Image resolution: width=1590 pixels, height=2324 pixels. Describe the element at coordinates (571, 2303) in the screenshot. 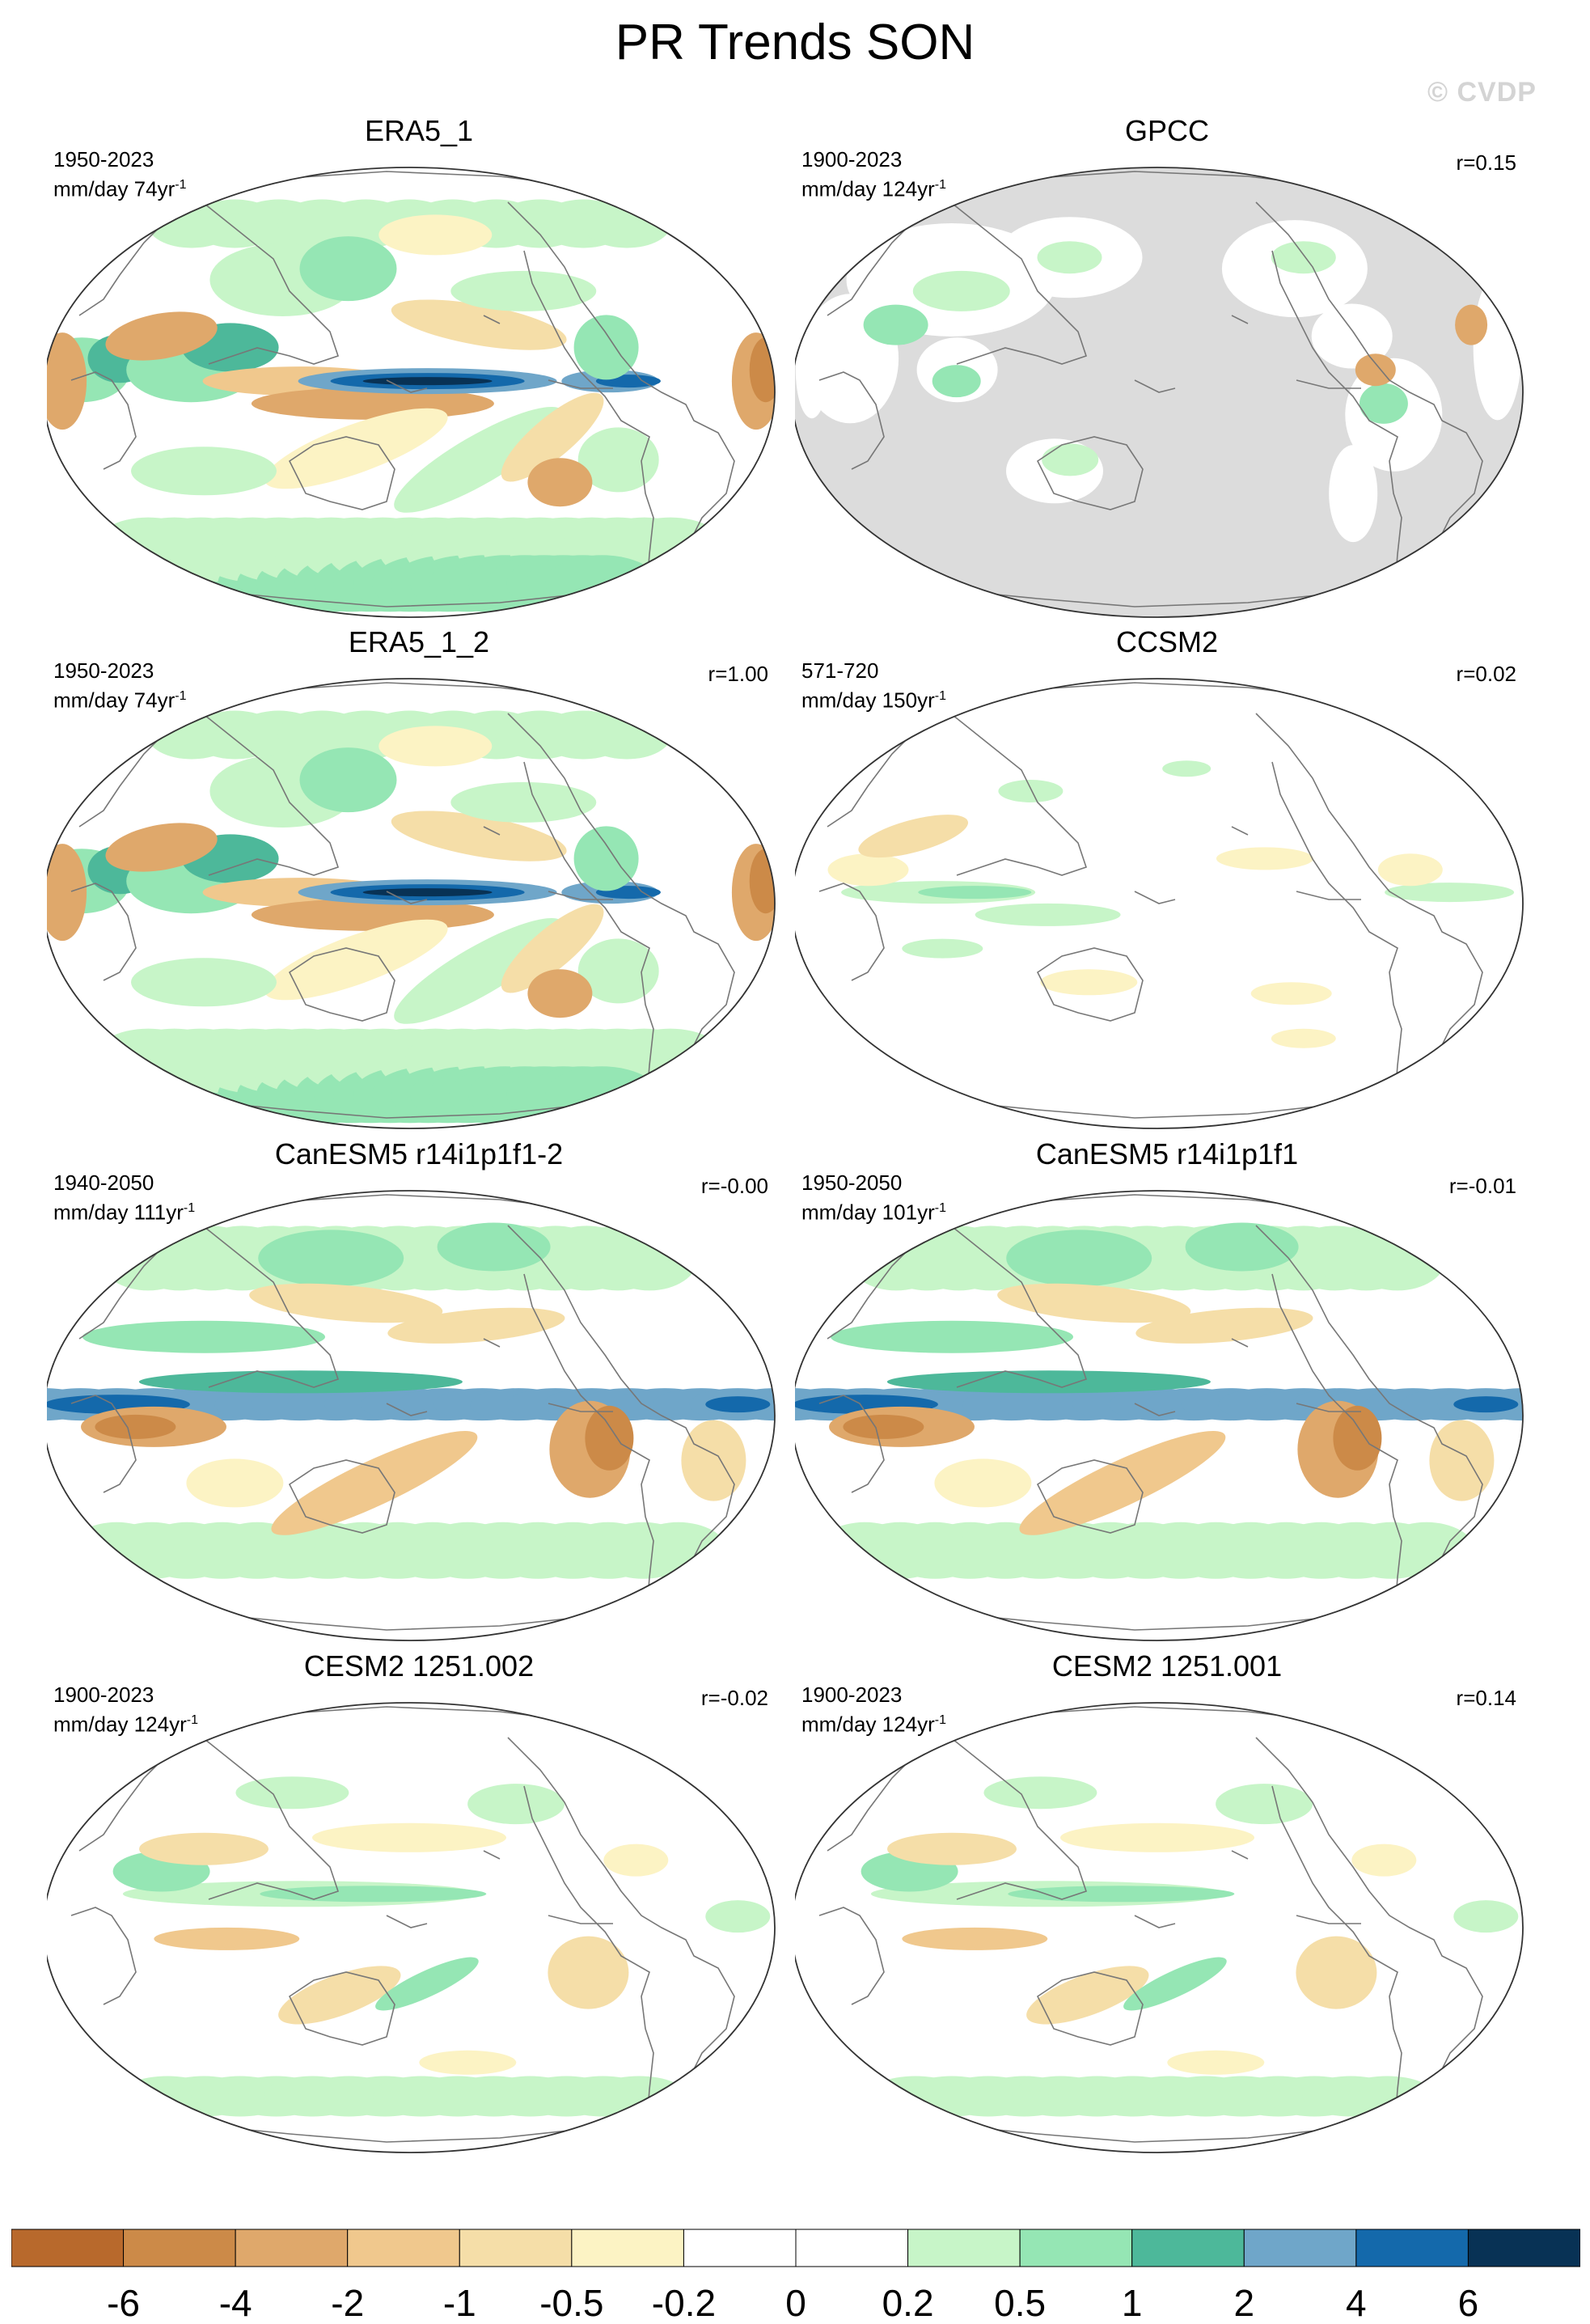

I see `colorbar-tick-label: -0.5` at that location.